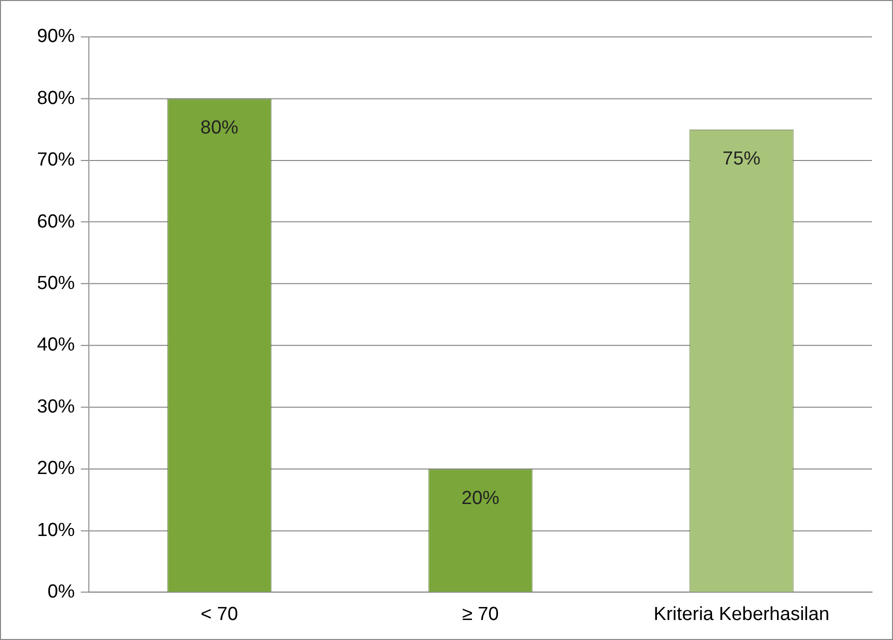 Image resolution: width=893 pixels, height=640 pixels. Describe the element at coordinates (742, 614) in the screenshot. I see `x-tick-label: Kriteria Keberhasilan` at that location.